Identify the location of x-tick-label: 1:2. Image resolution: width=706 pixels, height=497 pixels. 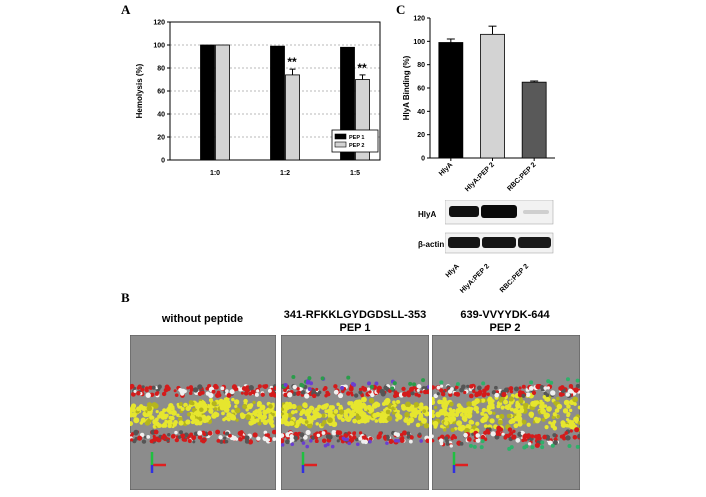
(285, 173).